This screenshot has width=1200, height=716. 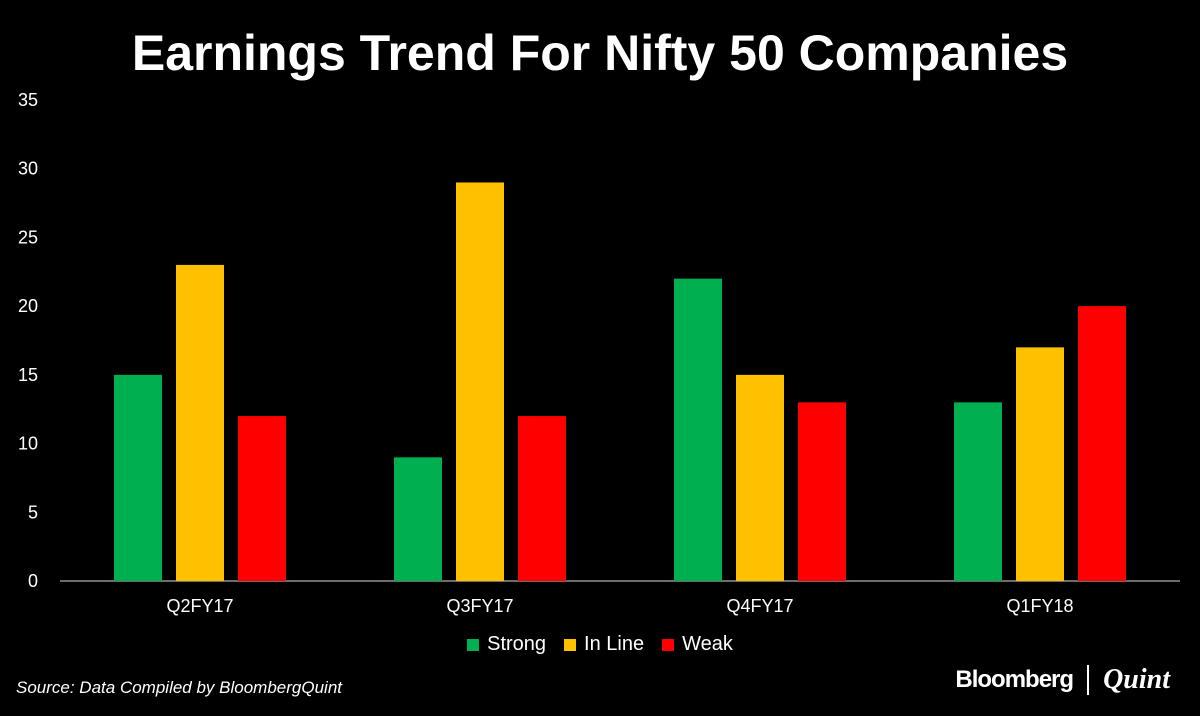 What do you see at coordinates (822, 491) in the screenshot?
I see `bar-weak-q4fy17` at bounding box center [822, 491].